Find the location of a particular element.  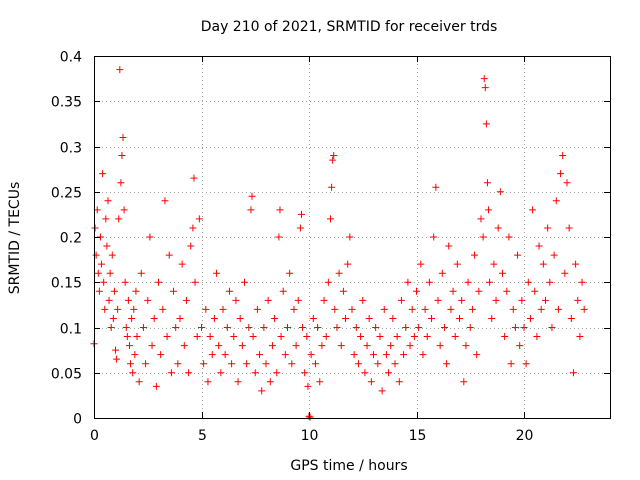

y-tick-label: 0.05 is located at coordinates (66, 375).